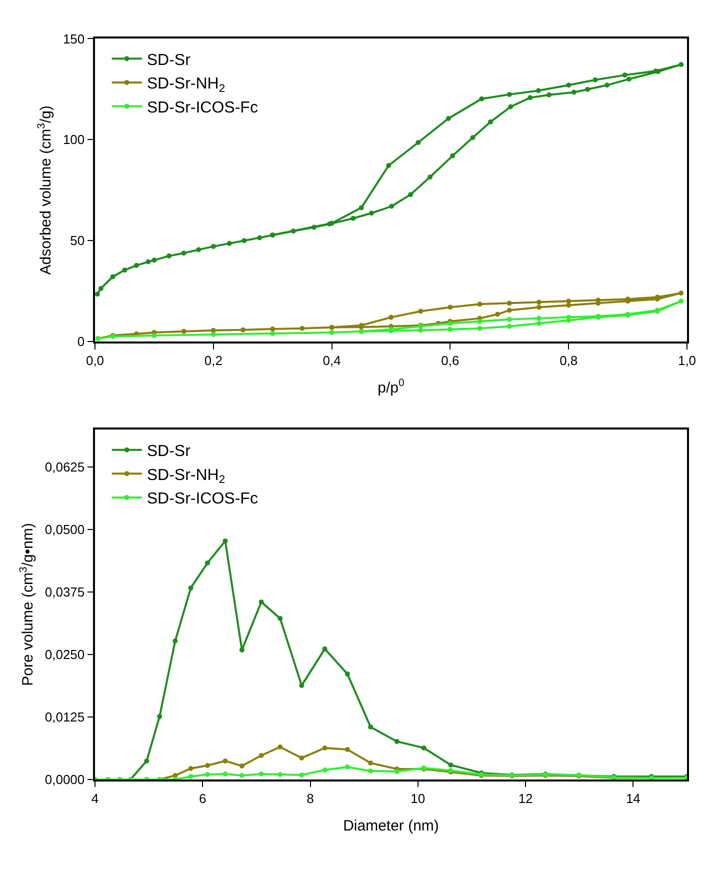 The height and width of the screenshot is (884, 708). What do you see at coordinates (81, 342) in the screenshot?
I see `y-tick-label: 0` at bounding box center [81, 342].